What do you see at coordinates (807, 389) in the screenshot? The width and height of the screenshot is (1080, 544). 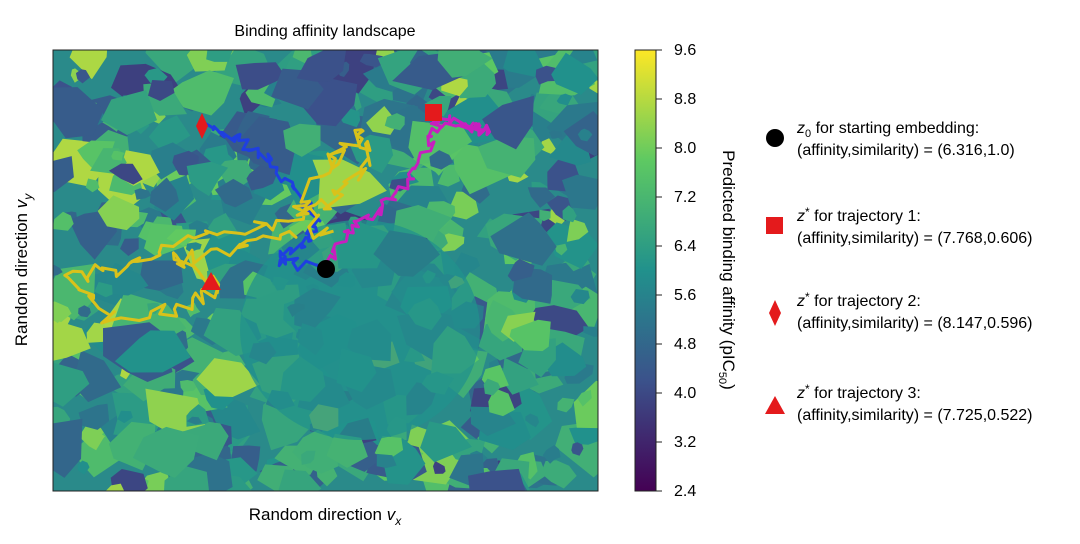 I see `legend-entry-3-sup: *` at bounding box center [807, 389].